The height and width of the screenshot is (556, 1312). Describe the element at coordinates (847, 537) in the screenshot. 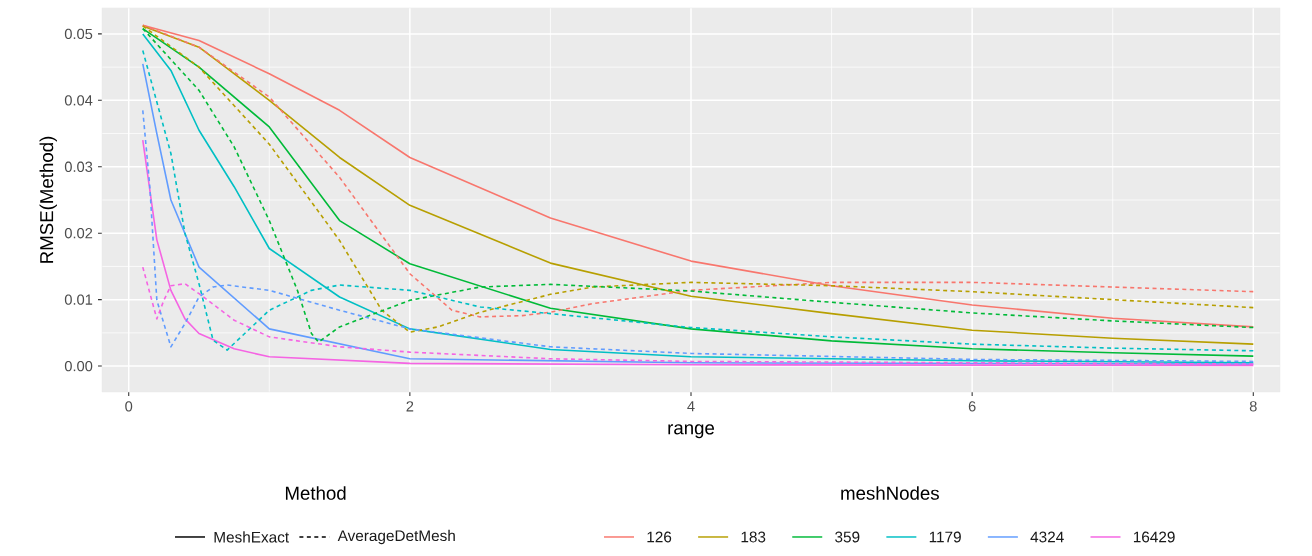

I see `legend-label: 359` at that location.